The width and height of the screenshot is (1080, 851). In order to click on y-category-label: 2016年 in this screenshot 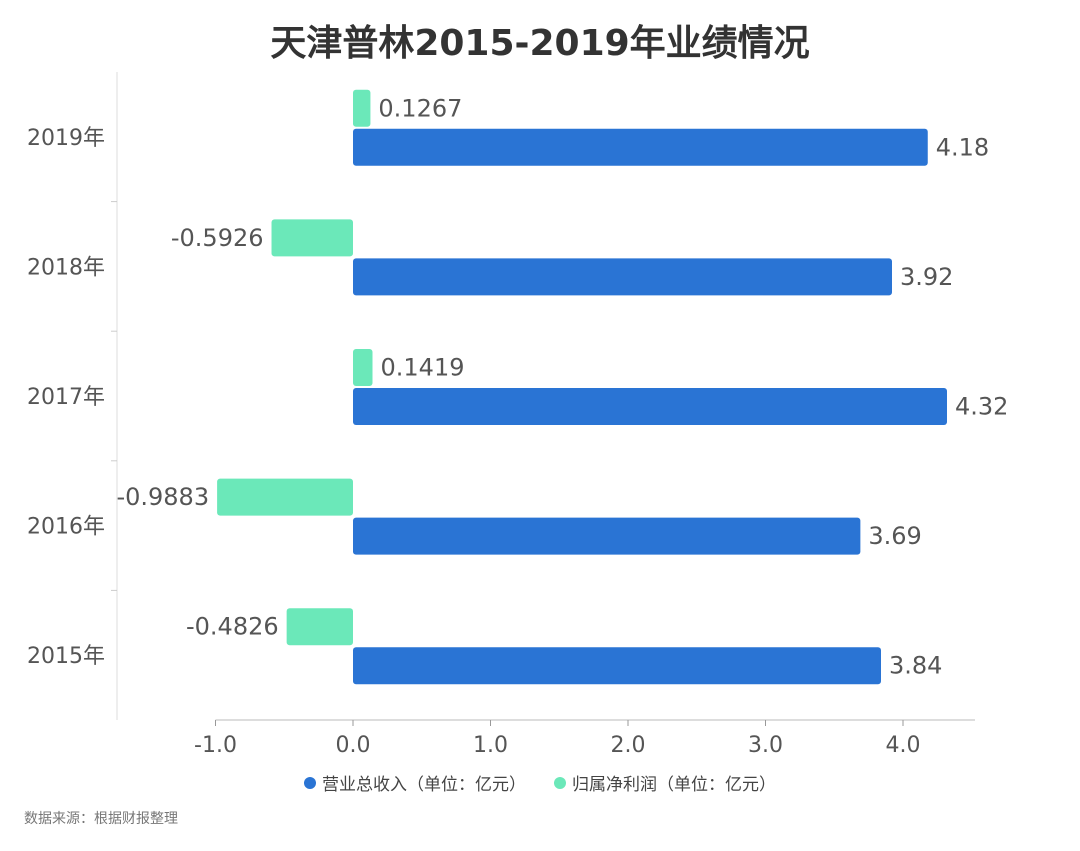, I will do `click(66, 527)`.